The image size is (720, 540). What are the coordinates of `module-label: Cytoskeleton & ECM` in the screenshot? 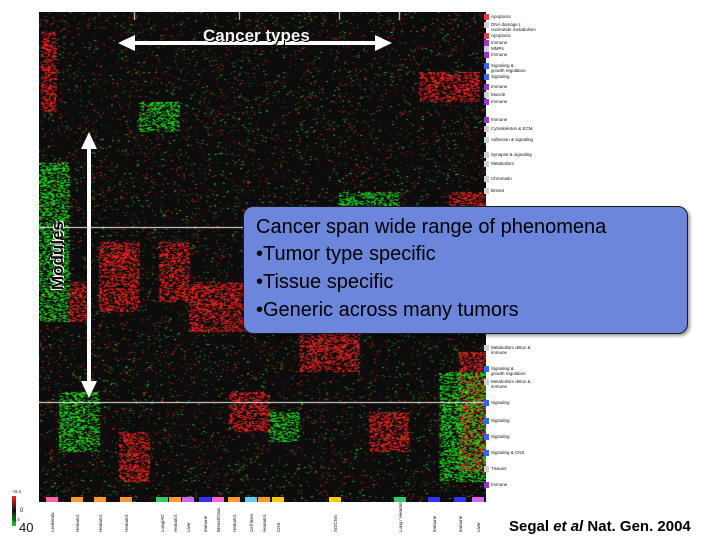 It's located at (512, 128).